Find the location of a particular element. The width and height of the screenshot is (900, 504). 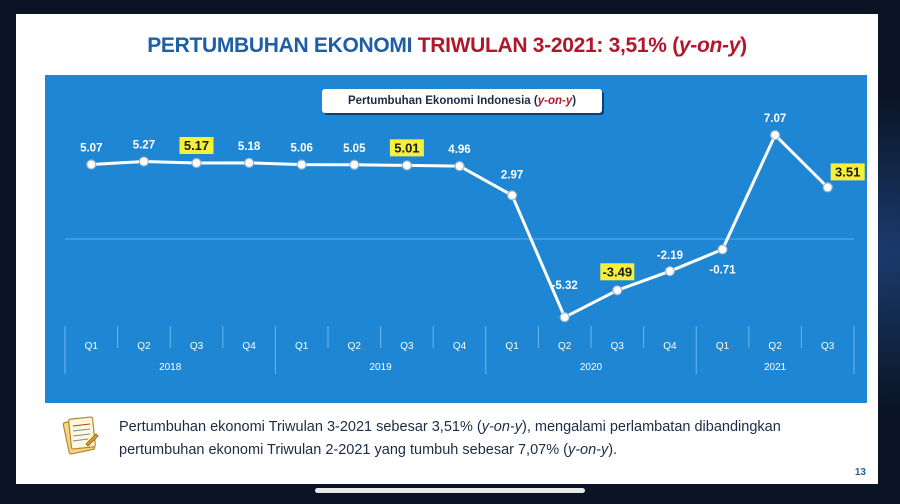

data-label: 4.96 is located at coordinates (459, 150).